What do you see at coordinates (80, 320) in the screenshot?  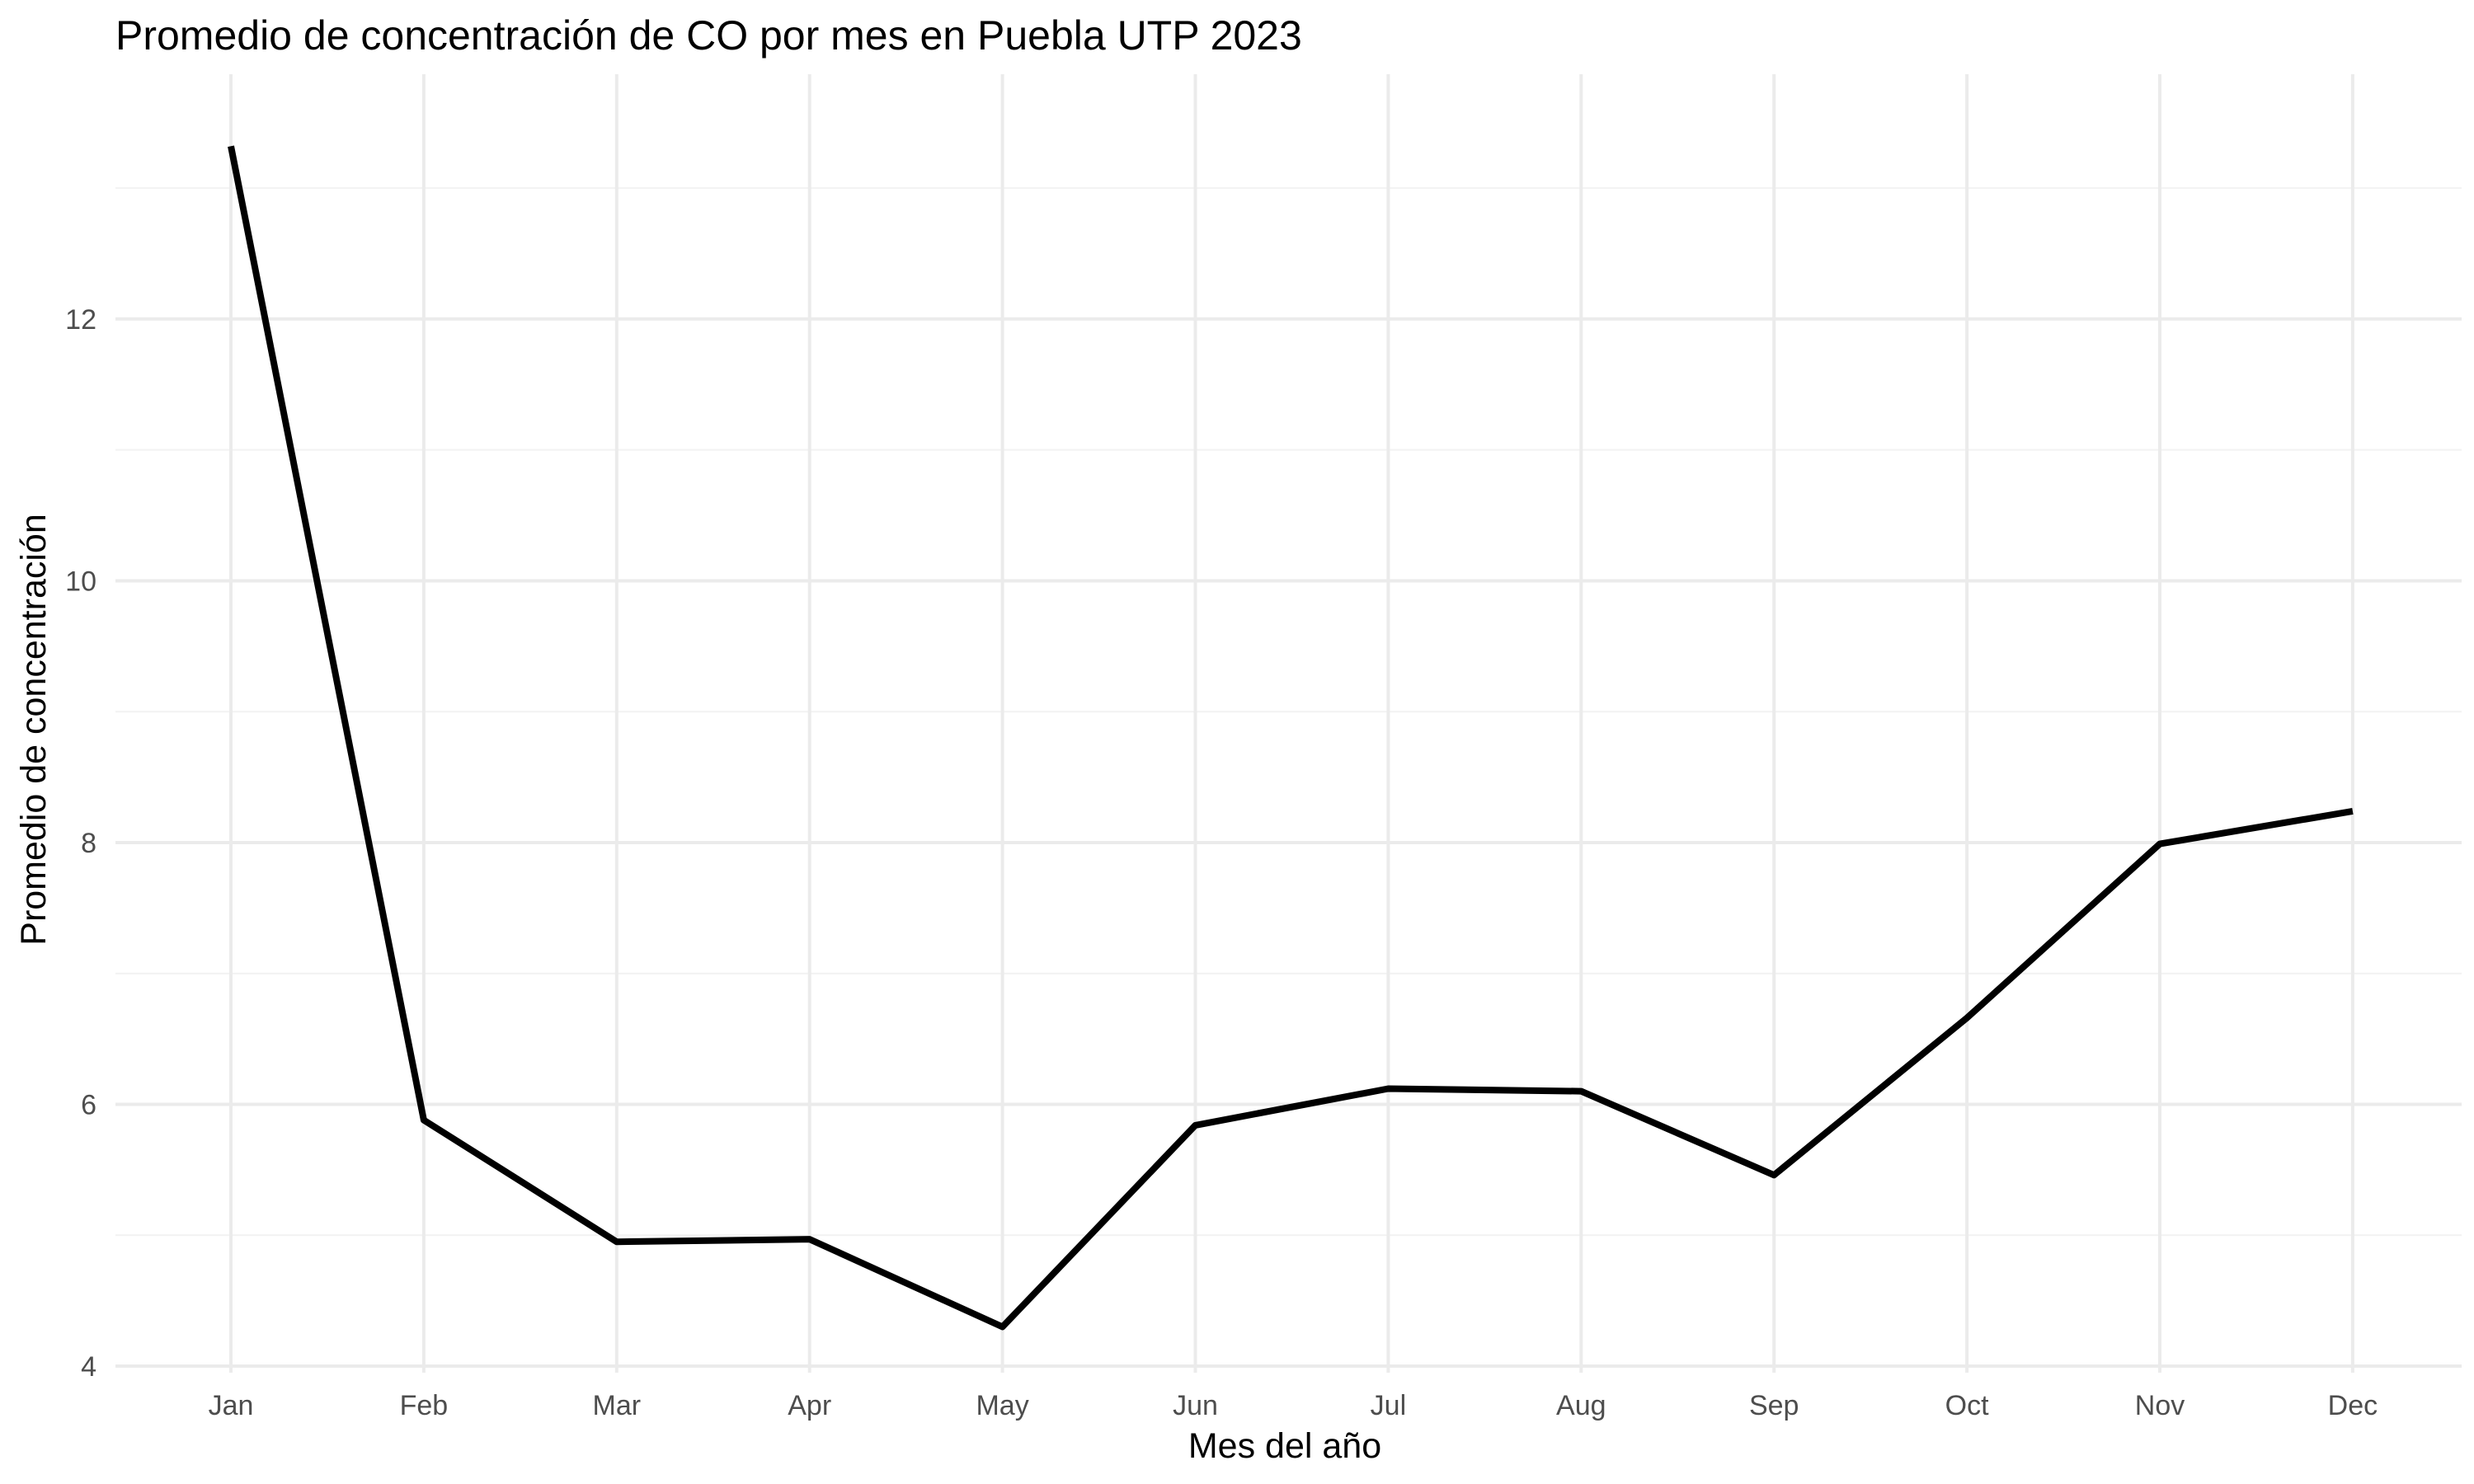 I see `y-tick-label: 12` at bounding box center [80, 320].